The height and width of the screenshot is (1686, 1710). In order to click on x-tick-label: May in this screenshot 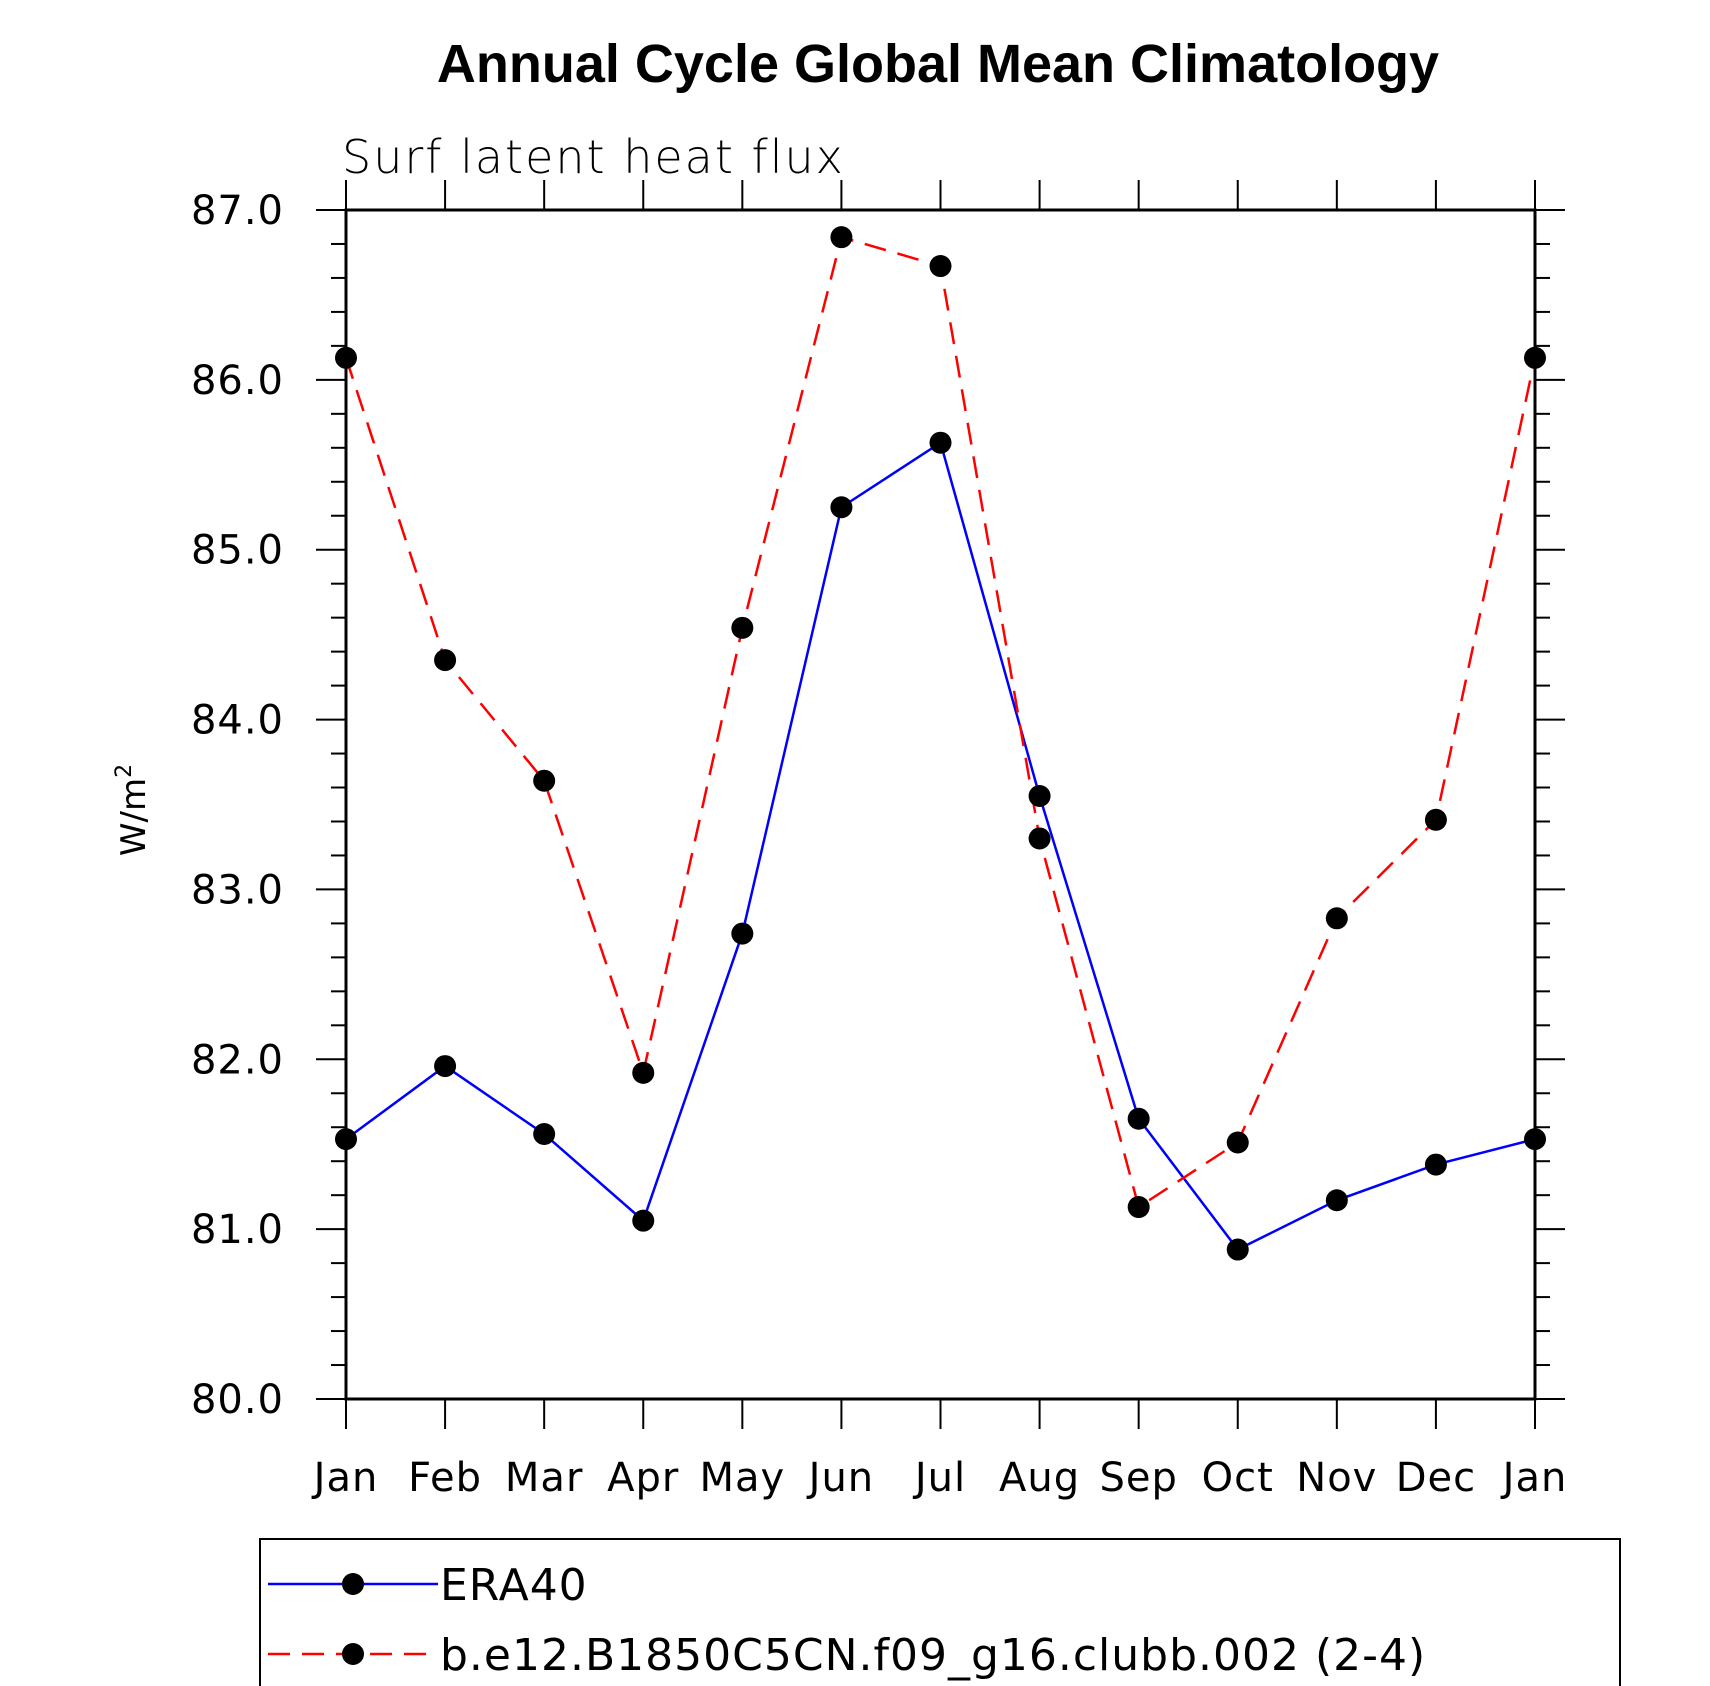, I will do `click(742, 1478)`.